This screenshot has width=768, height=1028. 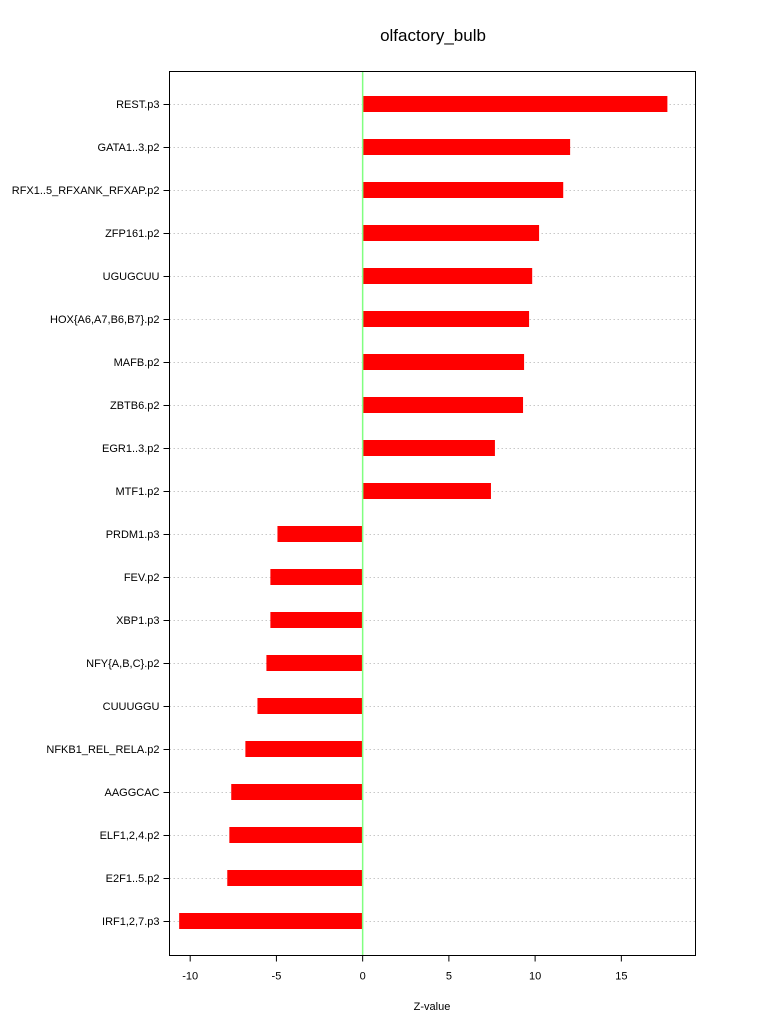 What do you see at coordinates (277, 977) in the screenshot?
I see `x-tick-label: -5` at bounding box center [277, 977].